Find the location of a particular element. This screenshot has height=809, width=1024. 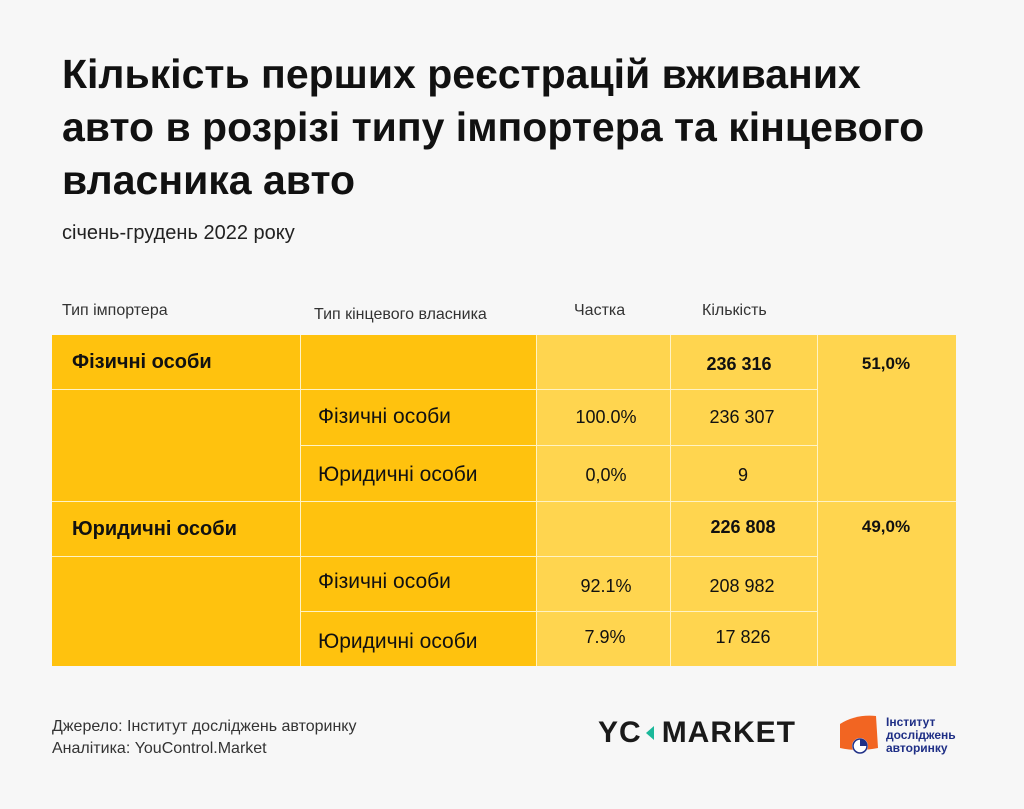

importer-column-bg is located at coordinates (176, 500).